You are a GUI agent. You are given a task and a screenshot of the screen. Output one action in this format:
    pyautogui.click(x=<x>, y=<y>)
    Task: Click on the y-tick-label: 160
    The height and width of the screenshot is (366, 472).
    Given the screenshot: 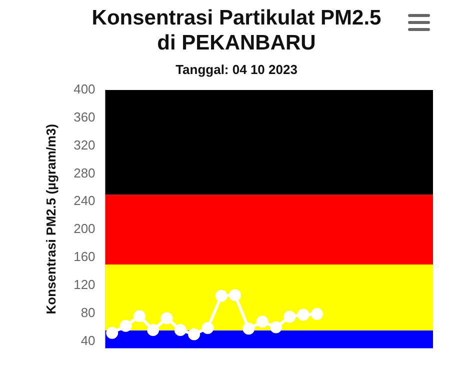 What is the action you would take?
    pyautogui.click(x=85, y=256)
    